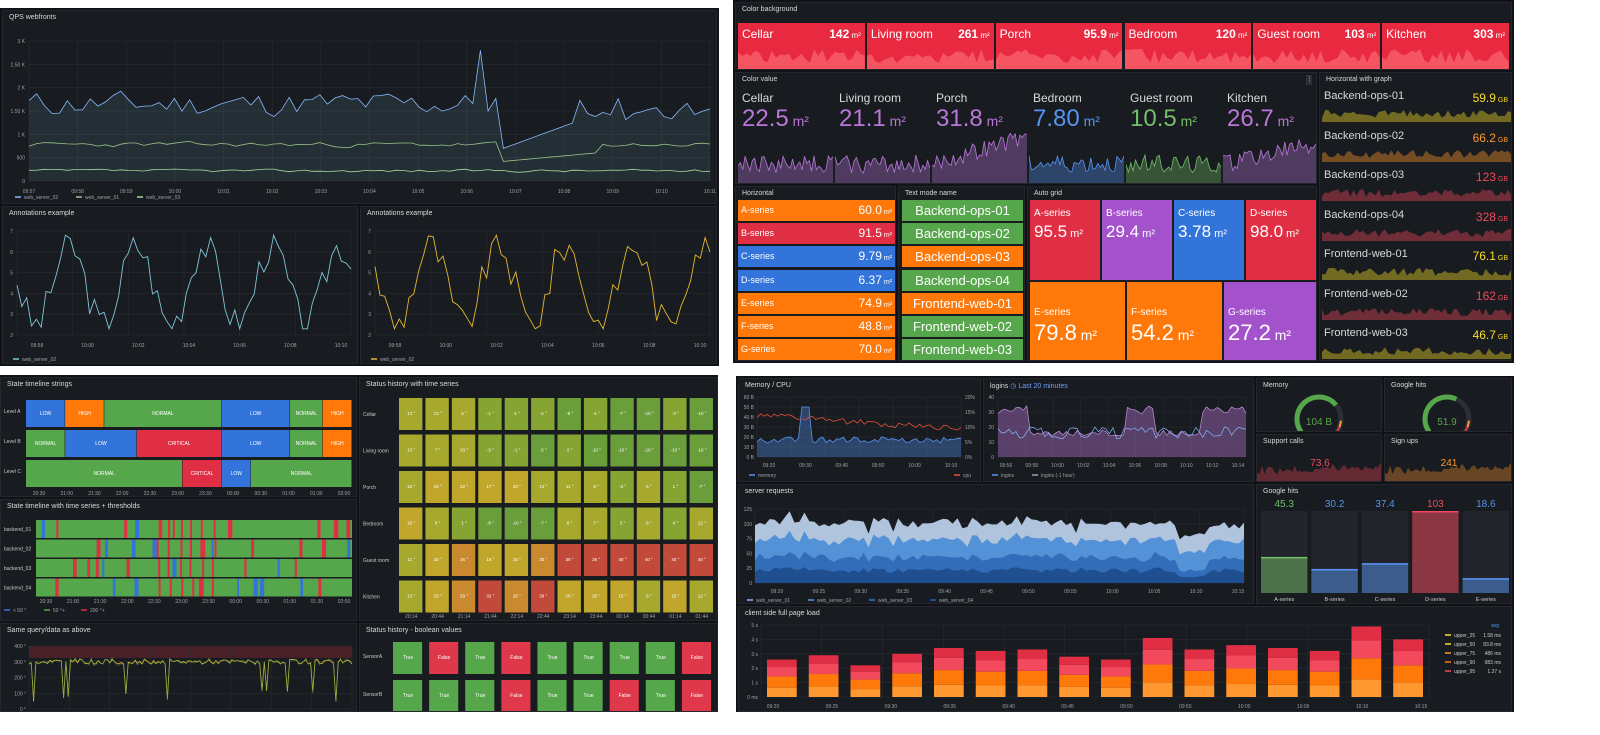  Describe the element at coordinates (1385, 564) in the screenshot. I see `bar-top` at that location.